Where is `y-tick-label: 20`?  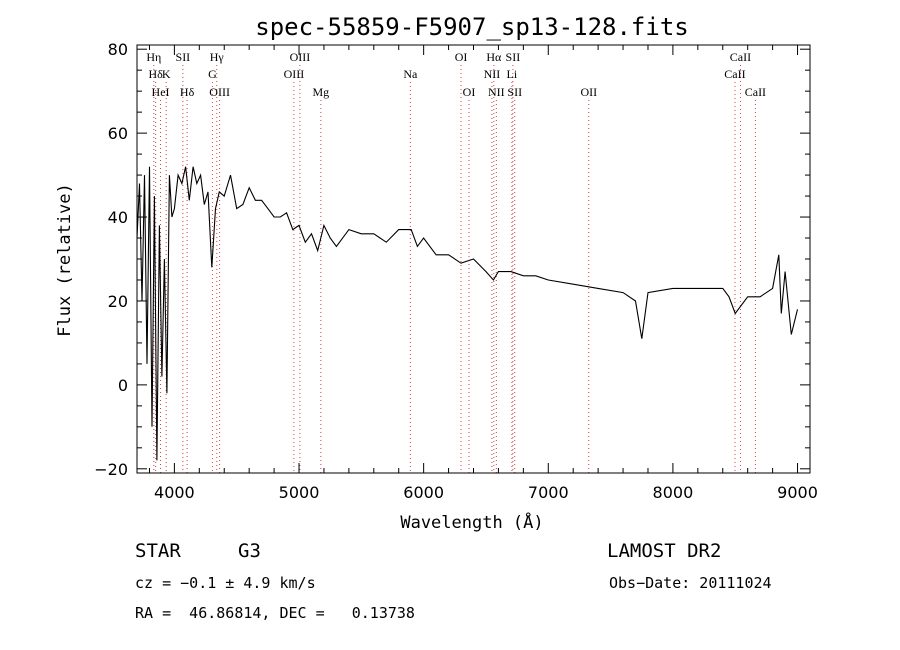
y-tick-label: 20 is located at coordinates (118, 301).